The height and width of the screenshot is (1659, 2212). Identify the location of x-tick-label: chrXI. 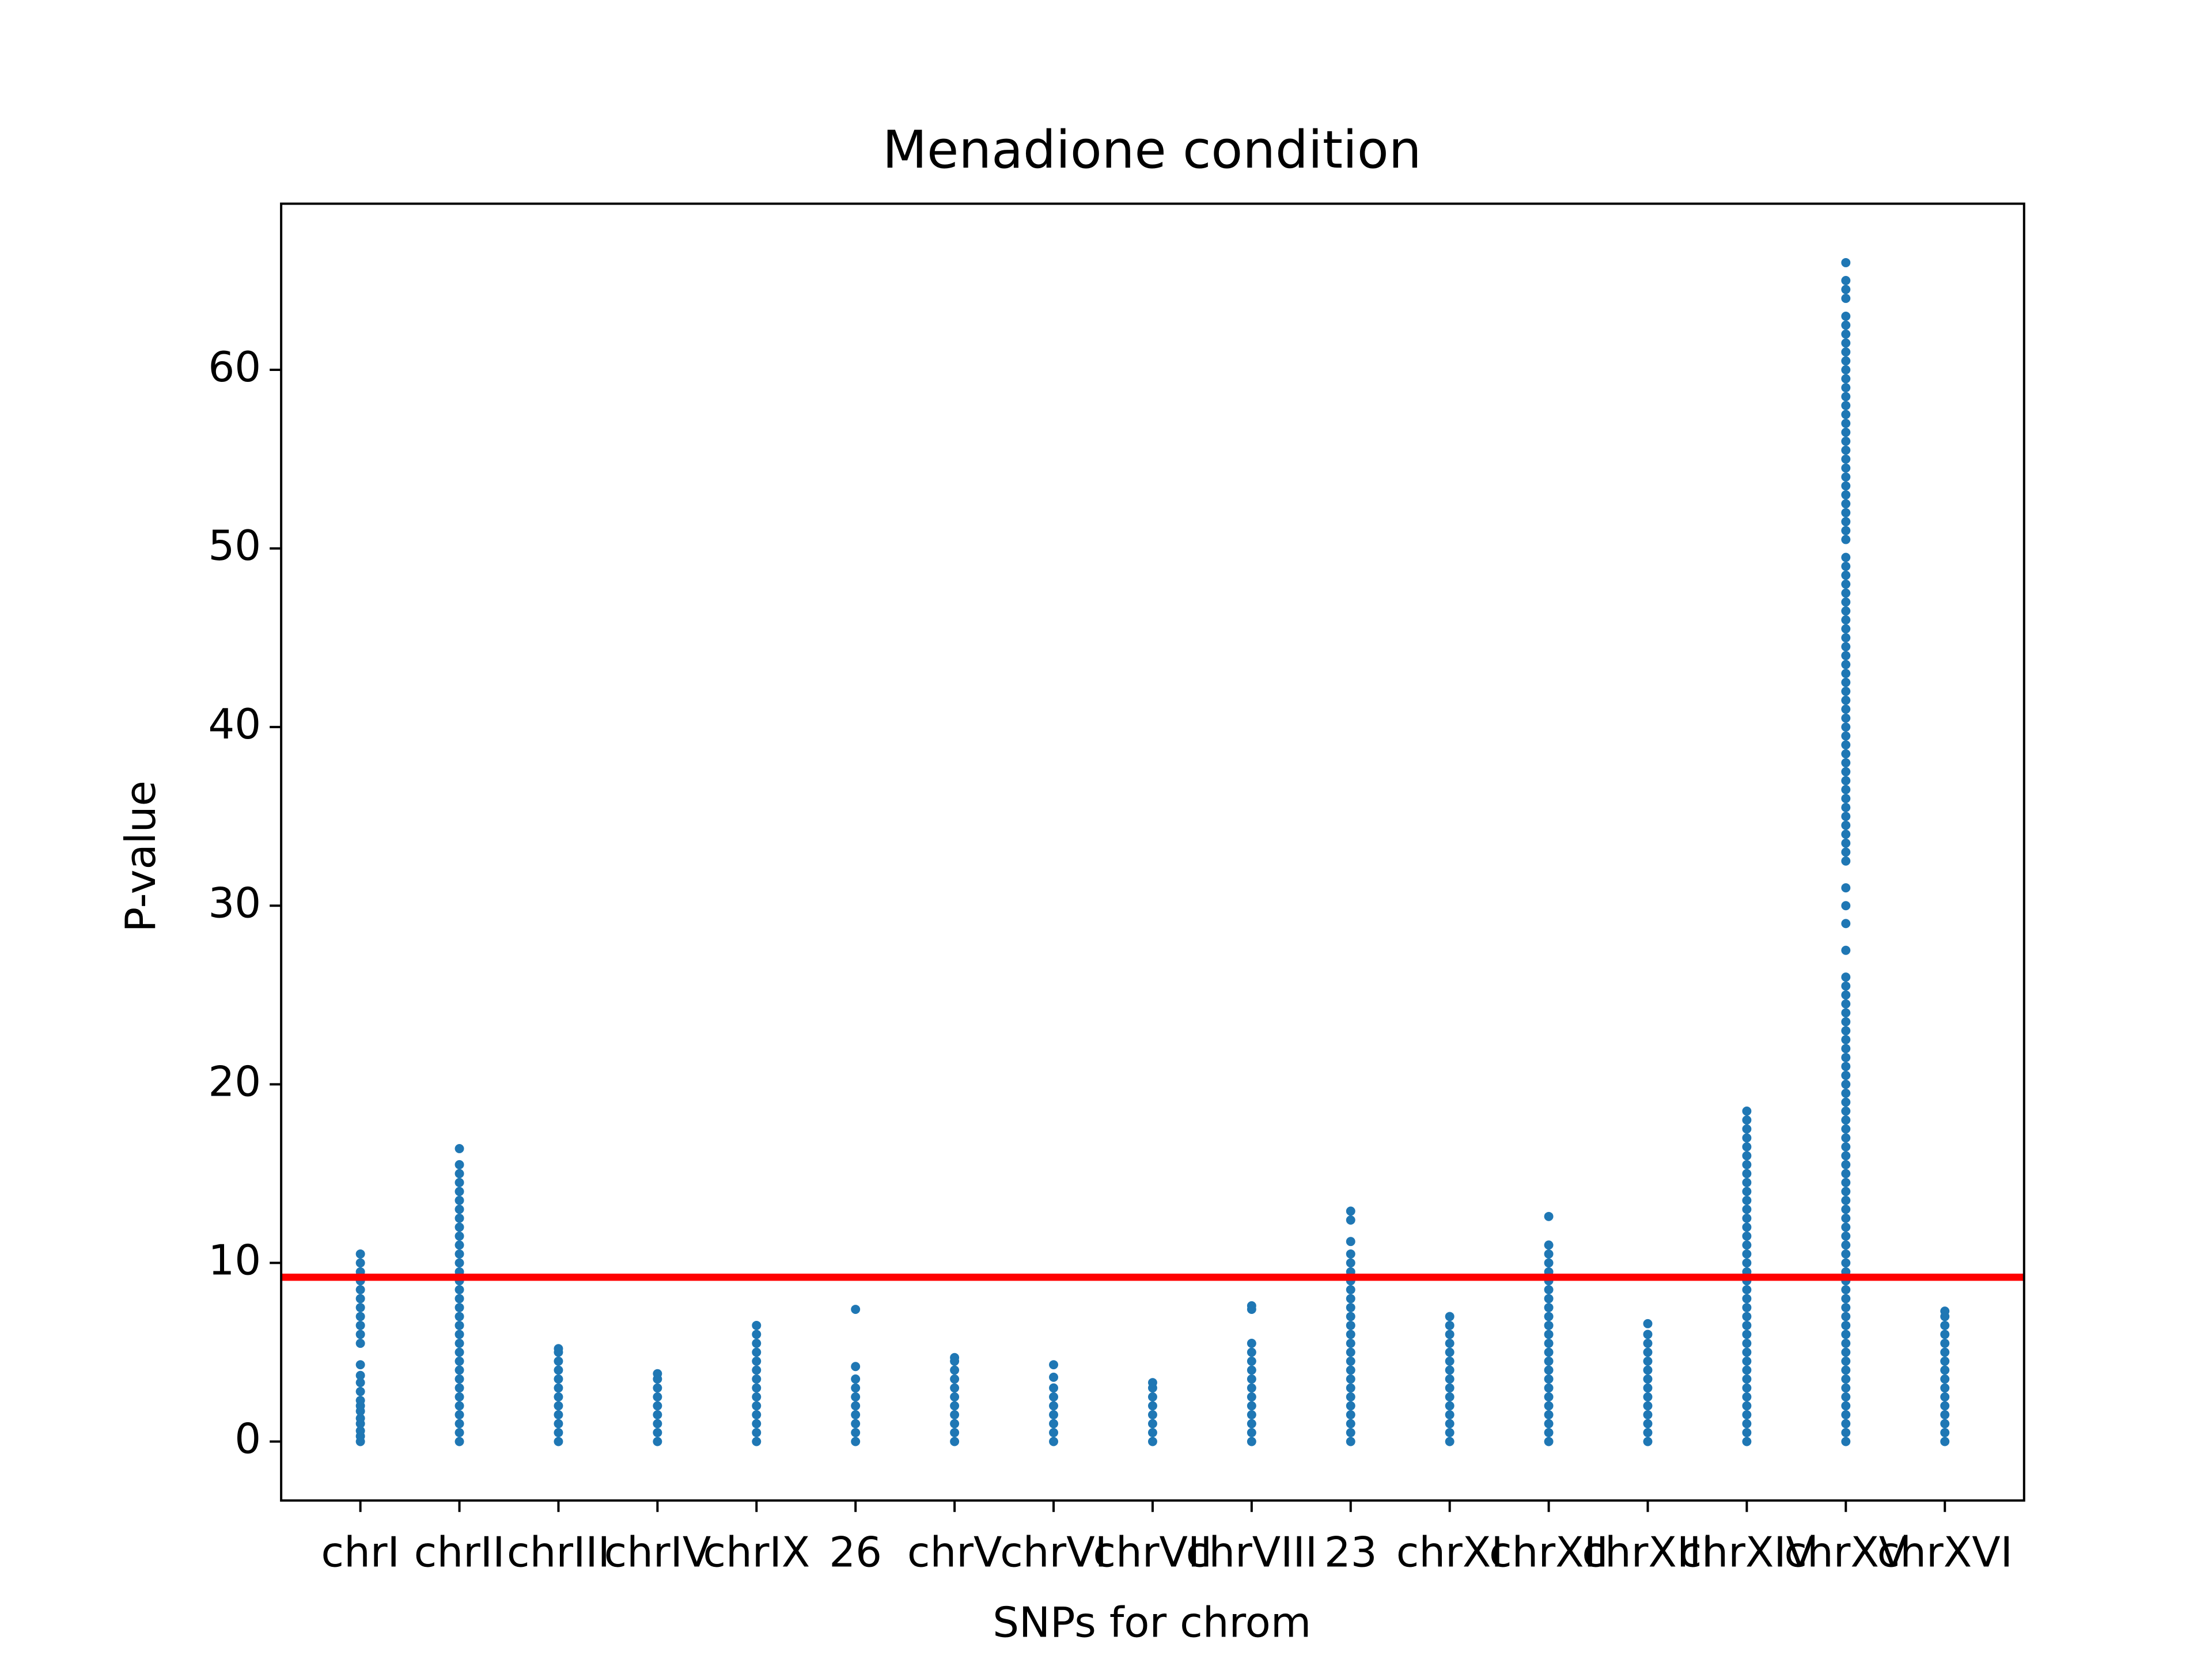
(1449, 1552).